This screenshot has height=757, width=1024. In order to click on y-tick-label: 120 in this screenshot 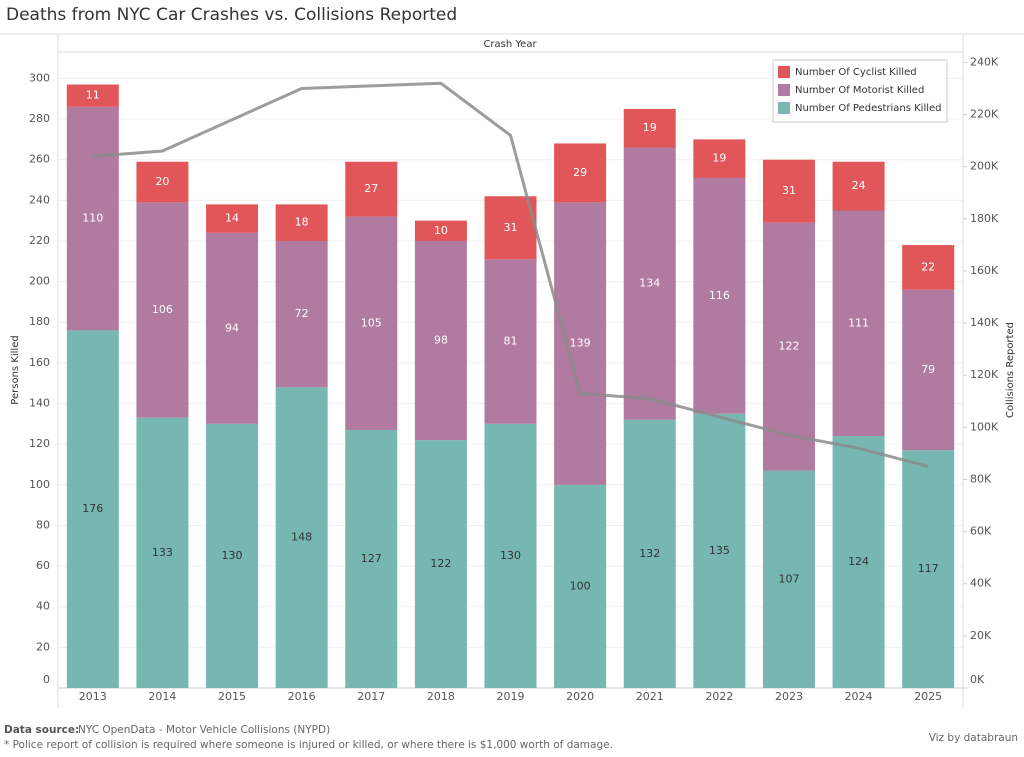, I will do `click(39, 443)`.